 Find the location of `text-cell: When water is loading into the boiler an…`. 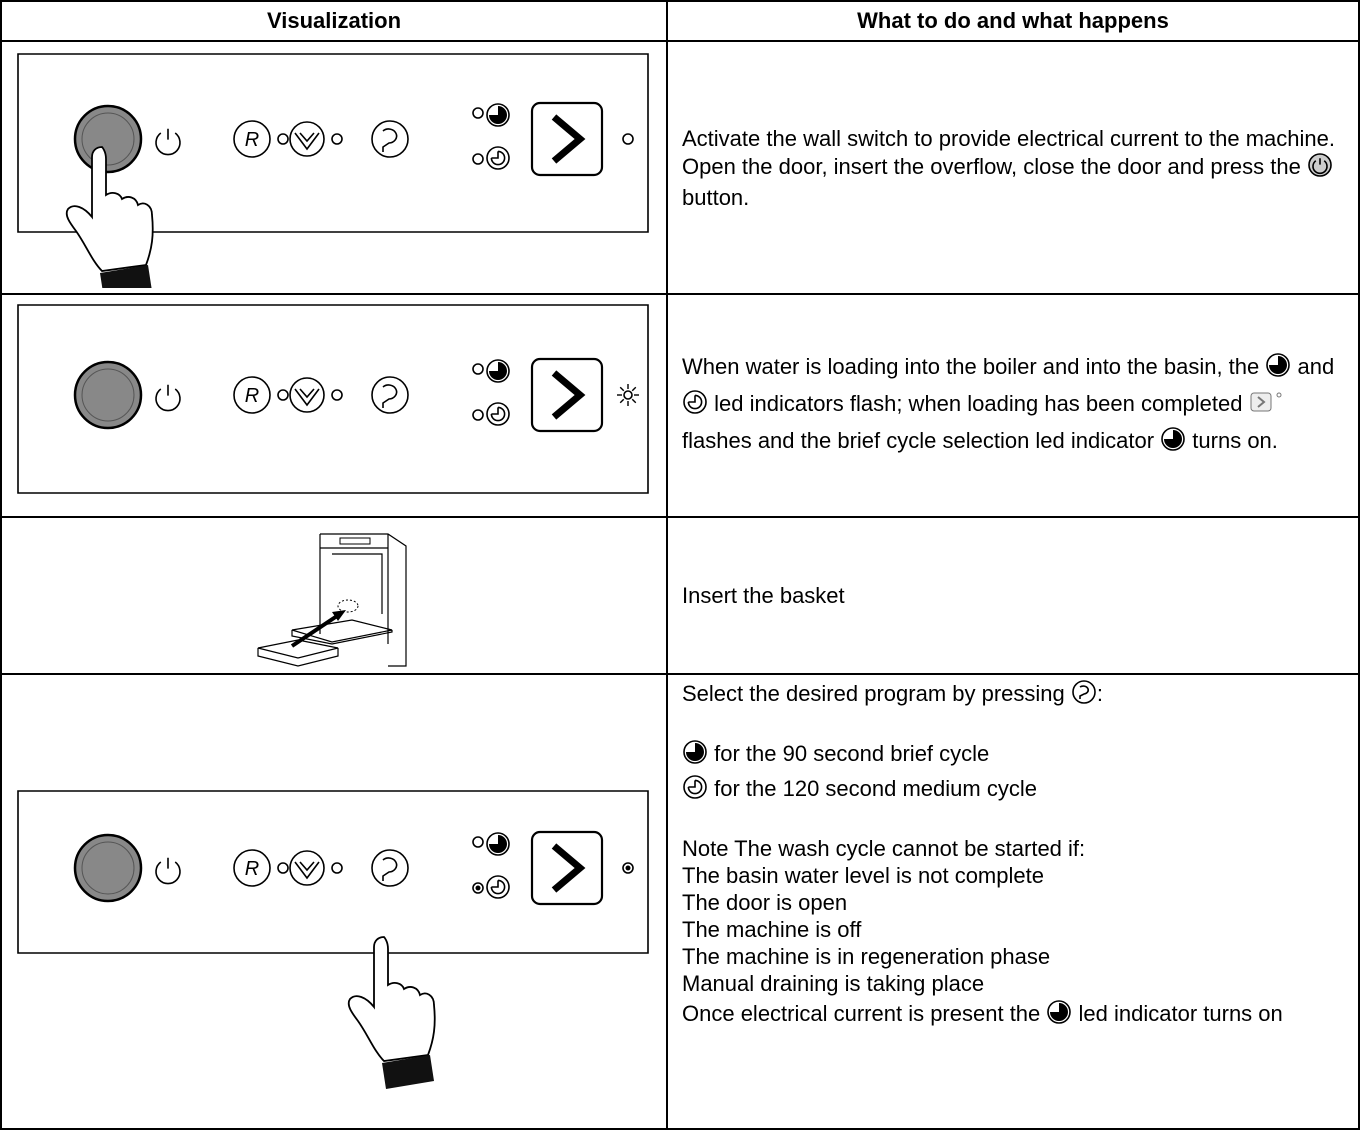

text-cell: When water is loading into the boiler an… is located at coordinates (1013, 405).